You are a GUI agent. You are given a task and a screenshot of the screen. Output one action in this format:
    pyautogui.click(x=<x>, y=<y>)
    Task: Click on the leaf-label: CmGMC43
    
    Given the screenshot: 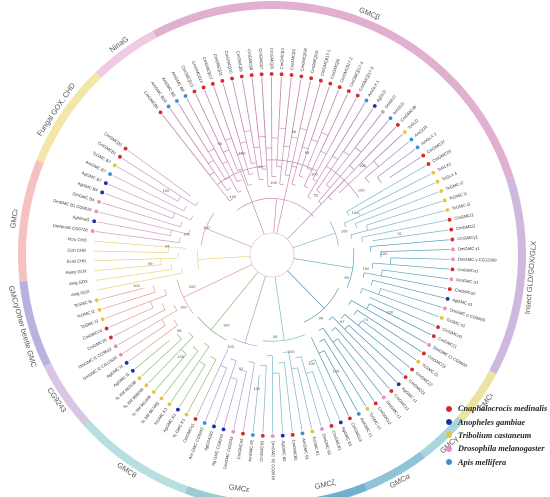 What is the action you would take?
    pyautogui.click(x=240, y=448)
    